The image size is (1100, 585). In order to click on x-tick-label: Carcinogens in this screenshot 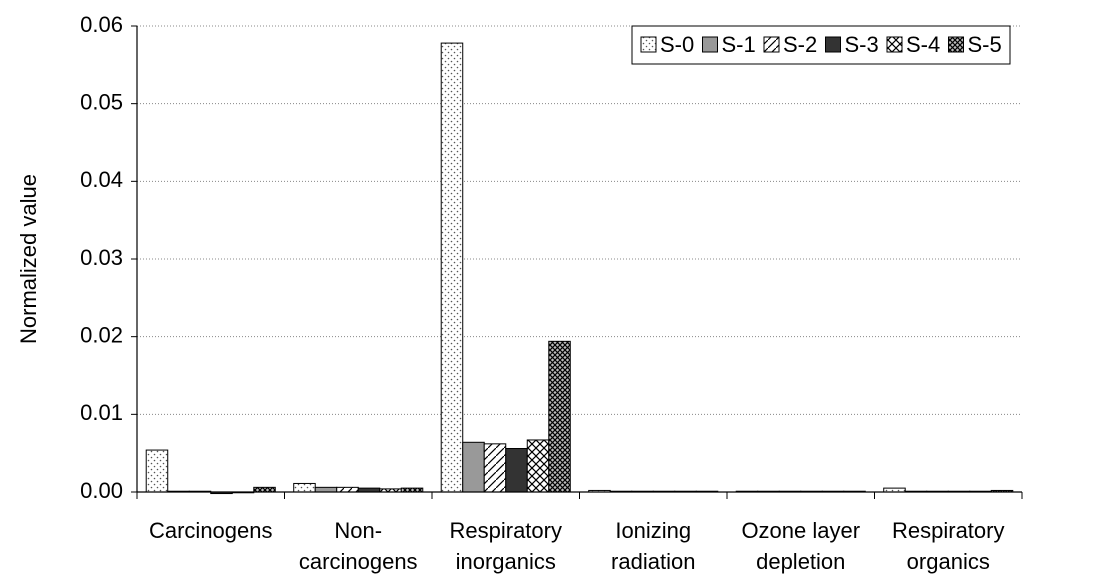, I will do `click(211, 530)`.